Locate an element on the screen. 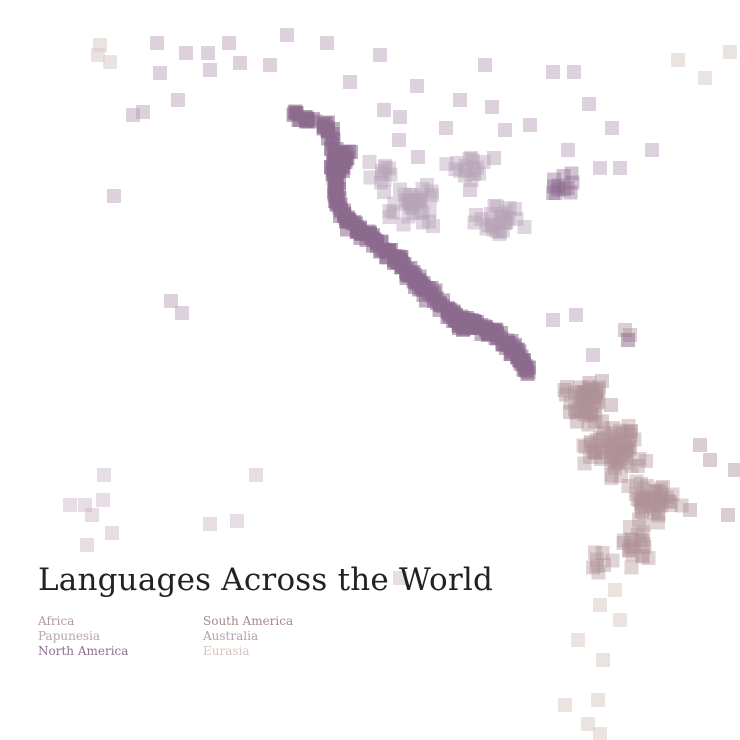 This screenshot has height=740, width=740. map-title: Languages Across the World is located at coordinates (266, 580).